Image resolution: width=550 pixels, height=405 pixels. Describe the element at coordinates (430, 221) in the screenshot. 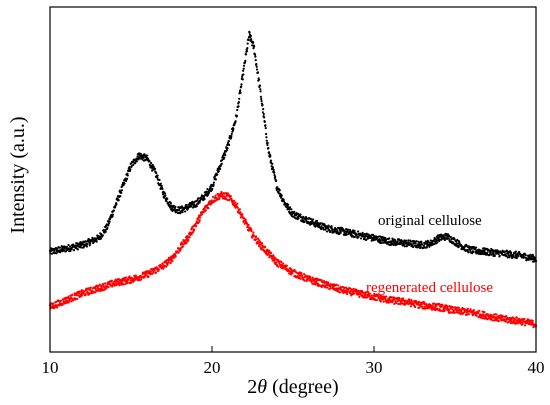

I see `series-label-original: original cellulose` at that location.